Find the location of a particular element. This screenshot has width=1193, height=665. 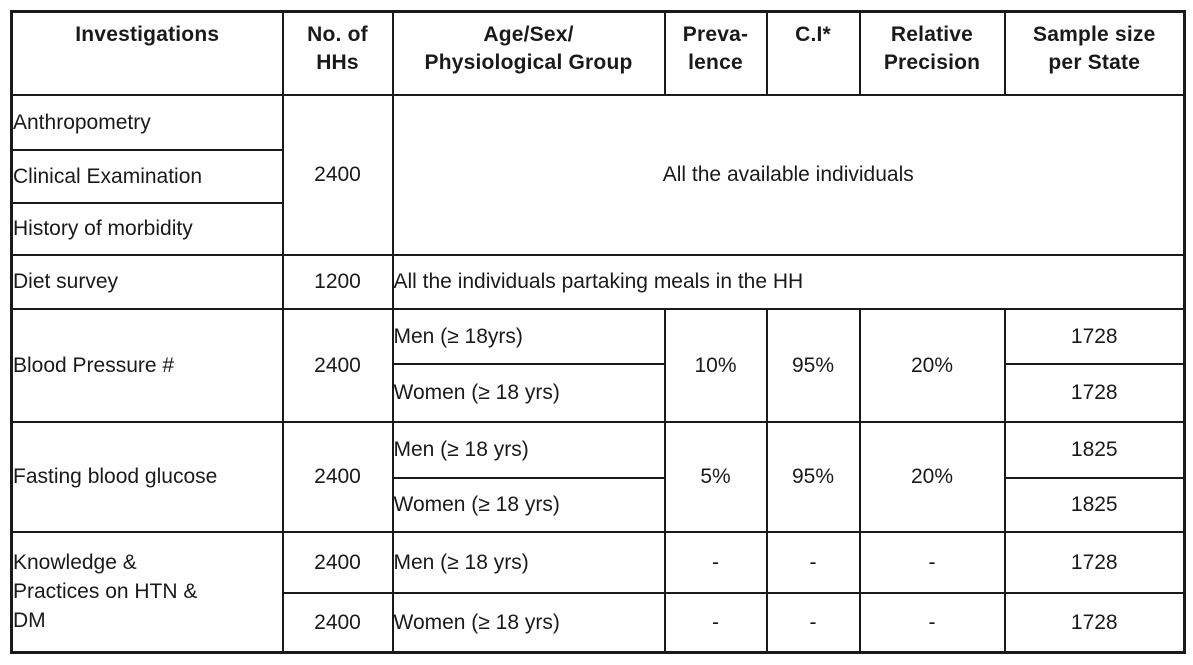

col-header-age-sex-group: Age/Sex/ Physiological Group is located at coordinates (528, 53).